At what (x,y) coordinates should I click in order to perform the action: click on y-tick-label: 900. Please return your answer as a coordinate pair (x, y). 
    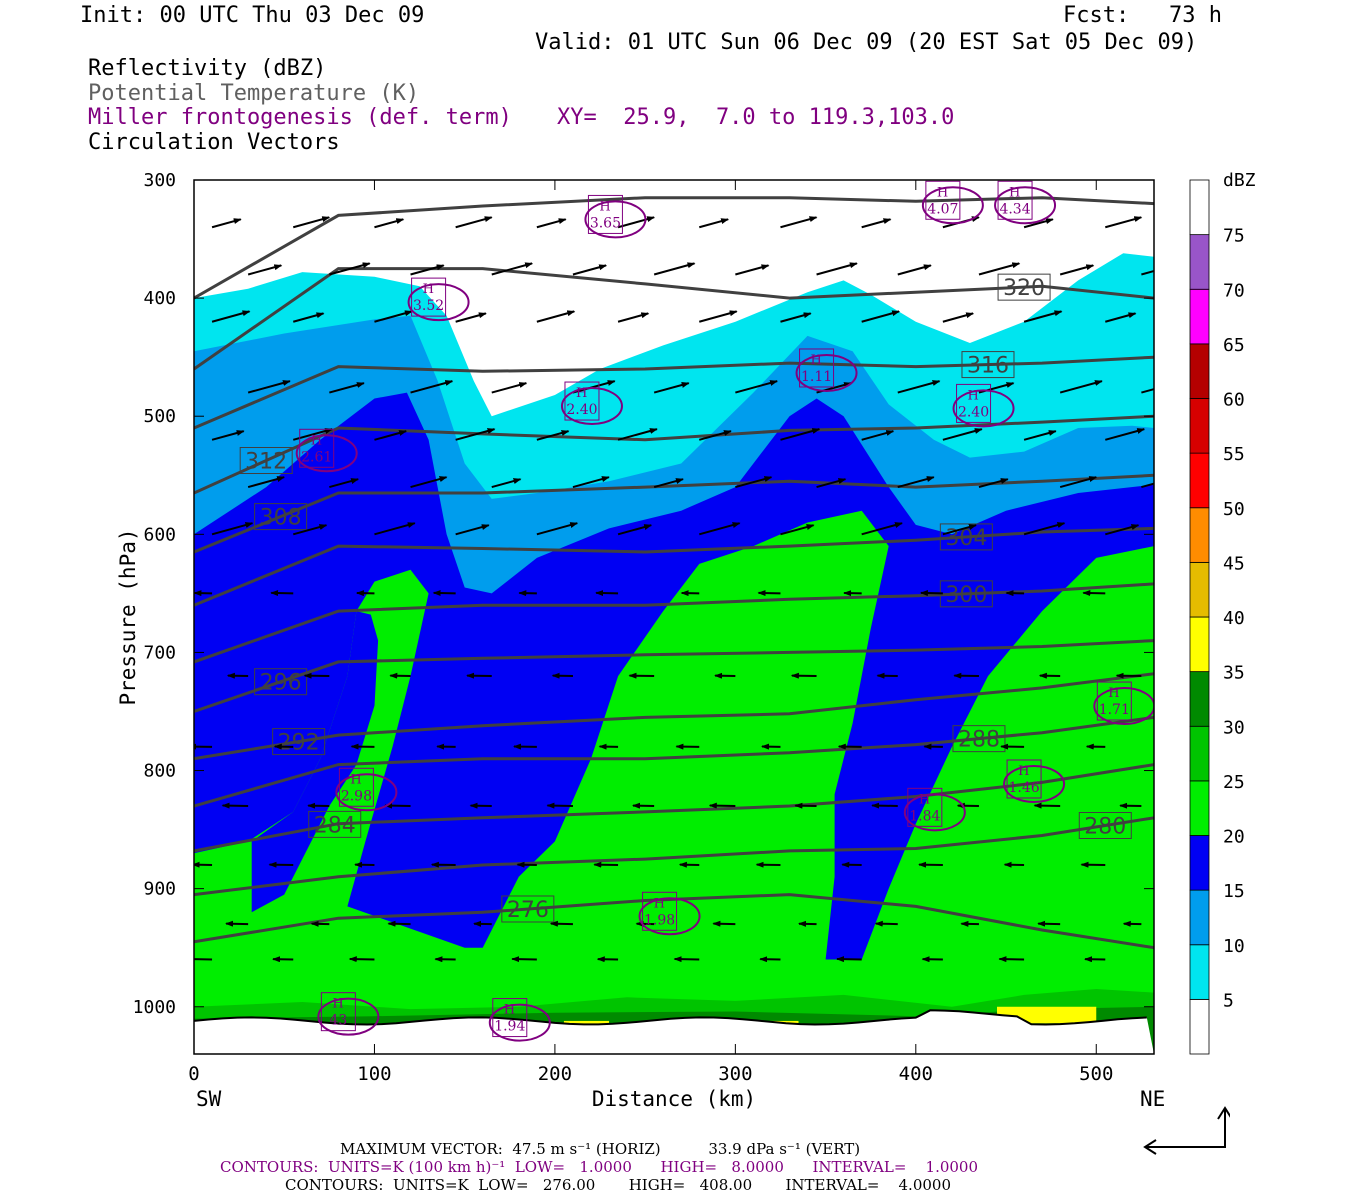
    Looking at the image, I should click on (159, 889).